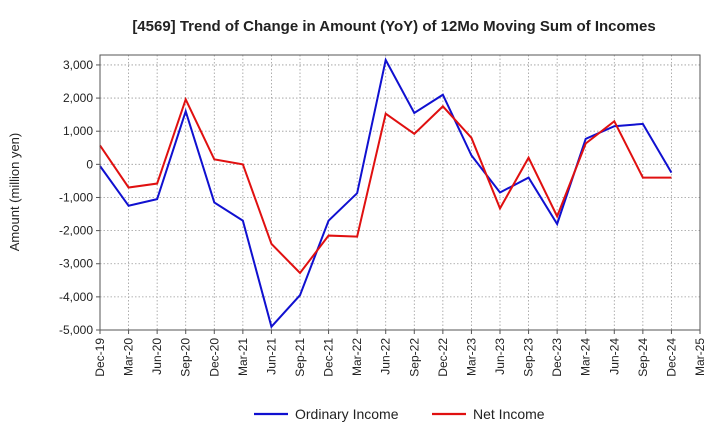 The width and height of the screenshot is (720, 440). What do you see at coordinates (78, 65) in the screenshot?
I see `y-tick-label: 3,000` at bounding box center [78, 65].